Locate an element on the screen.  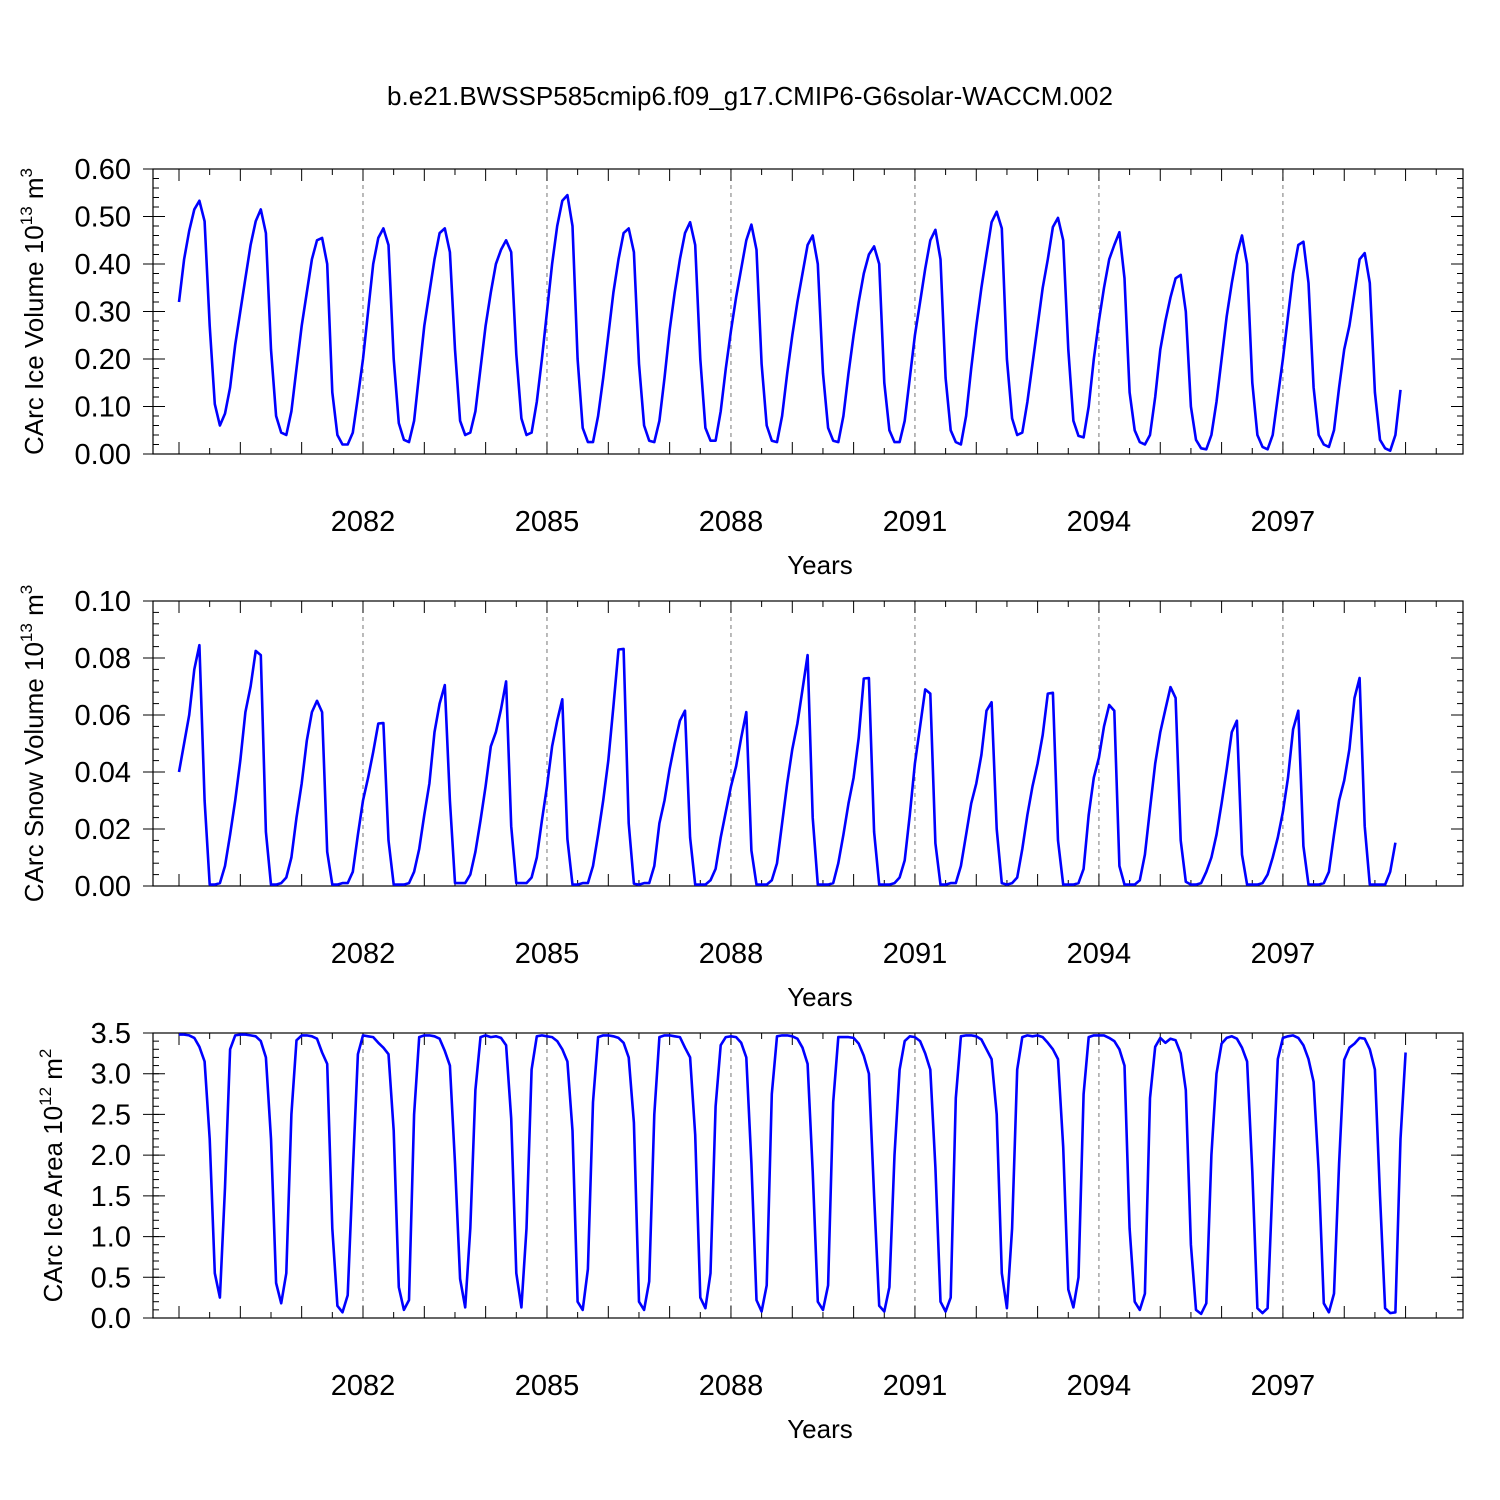
ice-area-y-tick-label: 1.0 is located at coordinates (111, 1238).